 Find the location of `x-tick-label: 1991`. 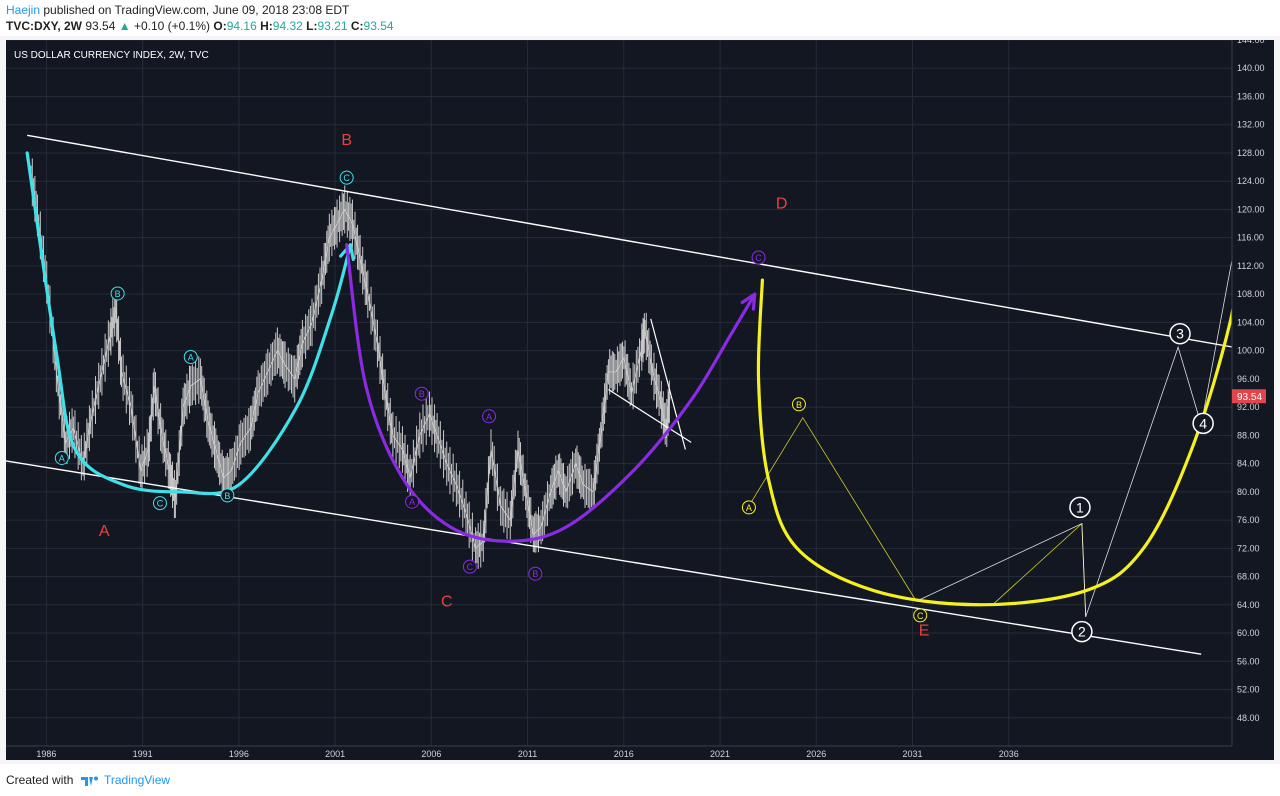

x-tick-label: 1991 is located at coordinates (143, 754).